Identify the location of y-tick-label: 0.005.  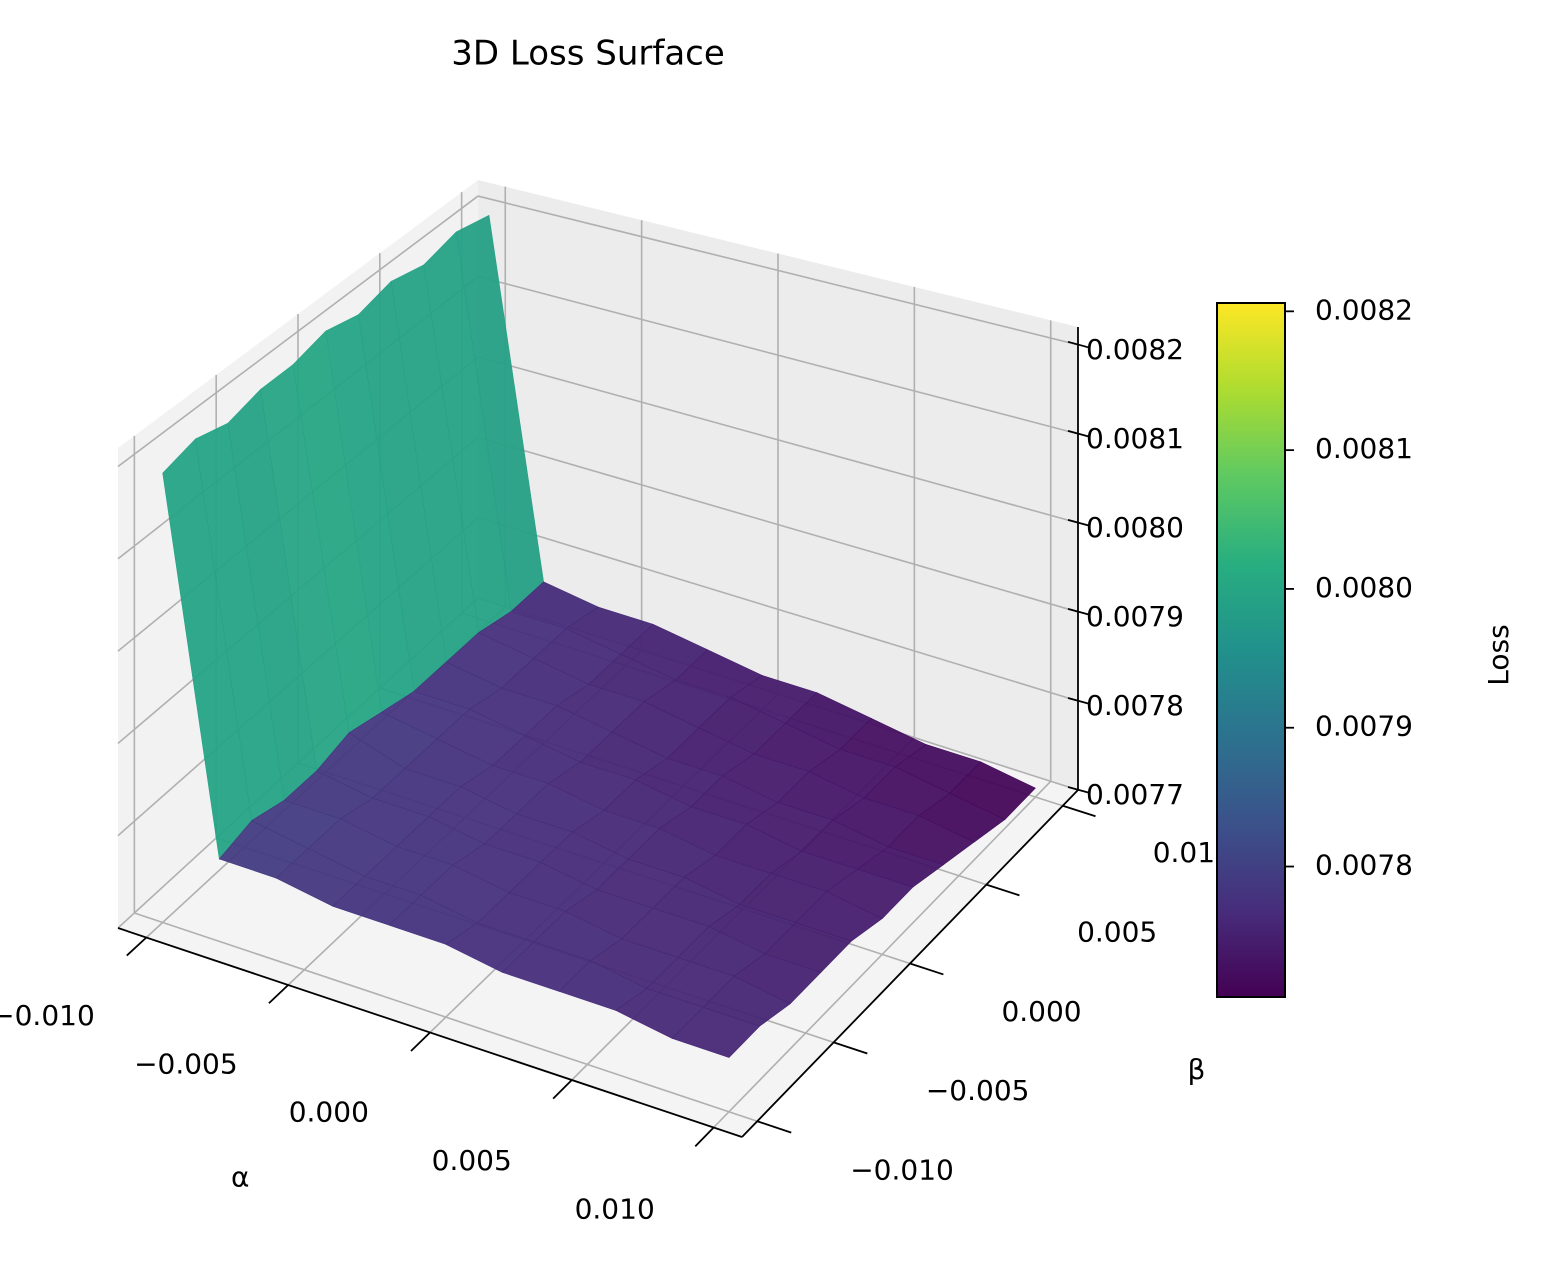
(1117, 931).